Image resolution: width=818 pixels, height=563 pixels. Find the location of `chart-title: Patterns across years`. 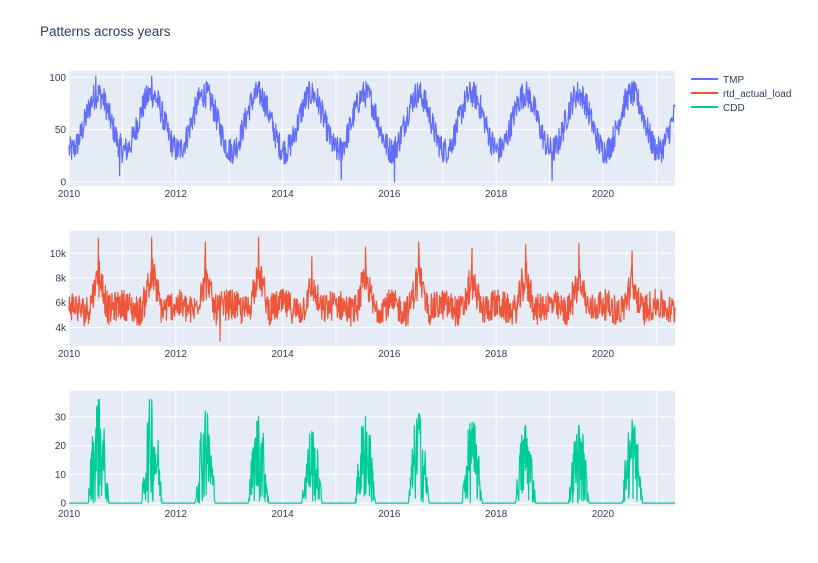

chart-title: Patterns across years is located at coordinates (105, 31).